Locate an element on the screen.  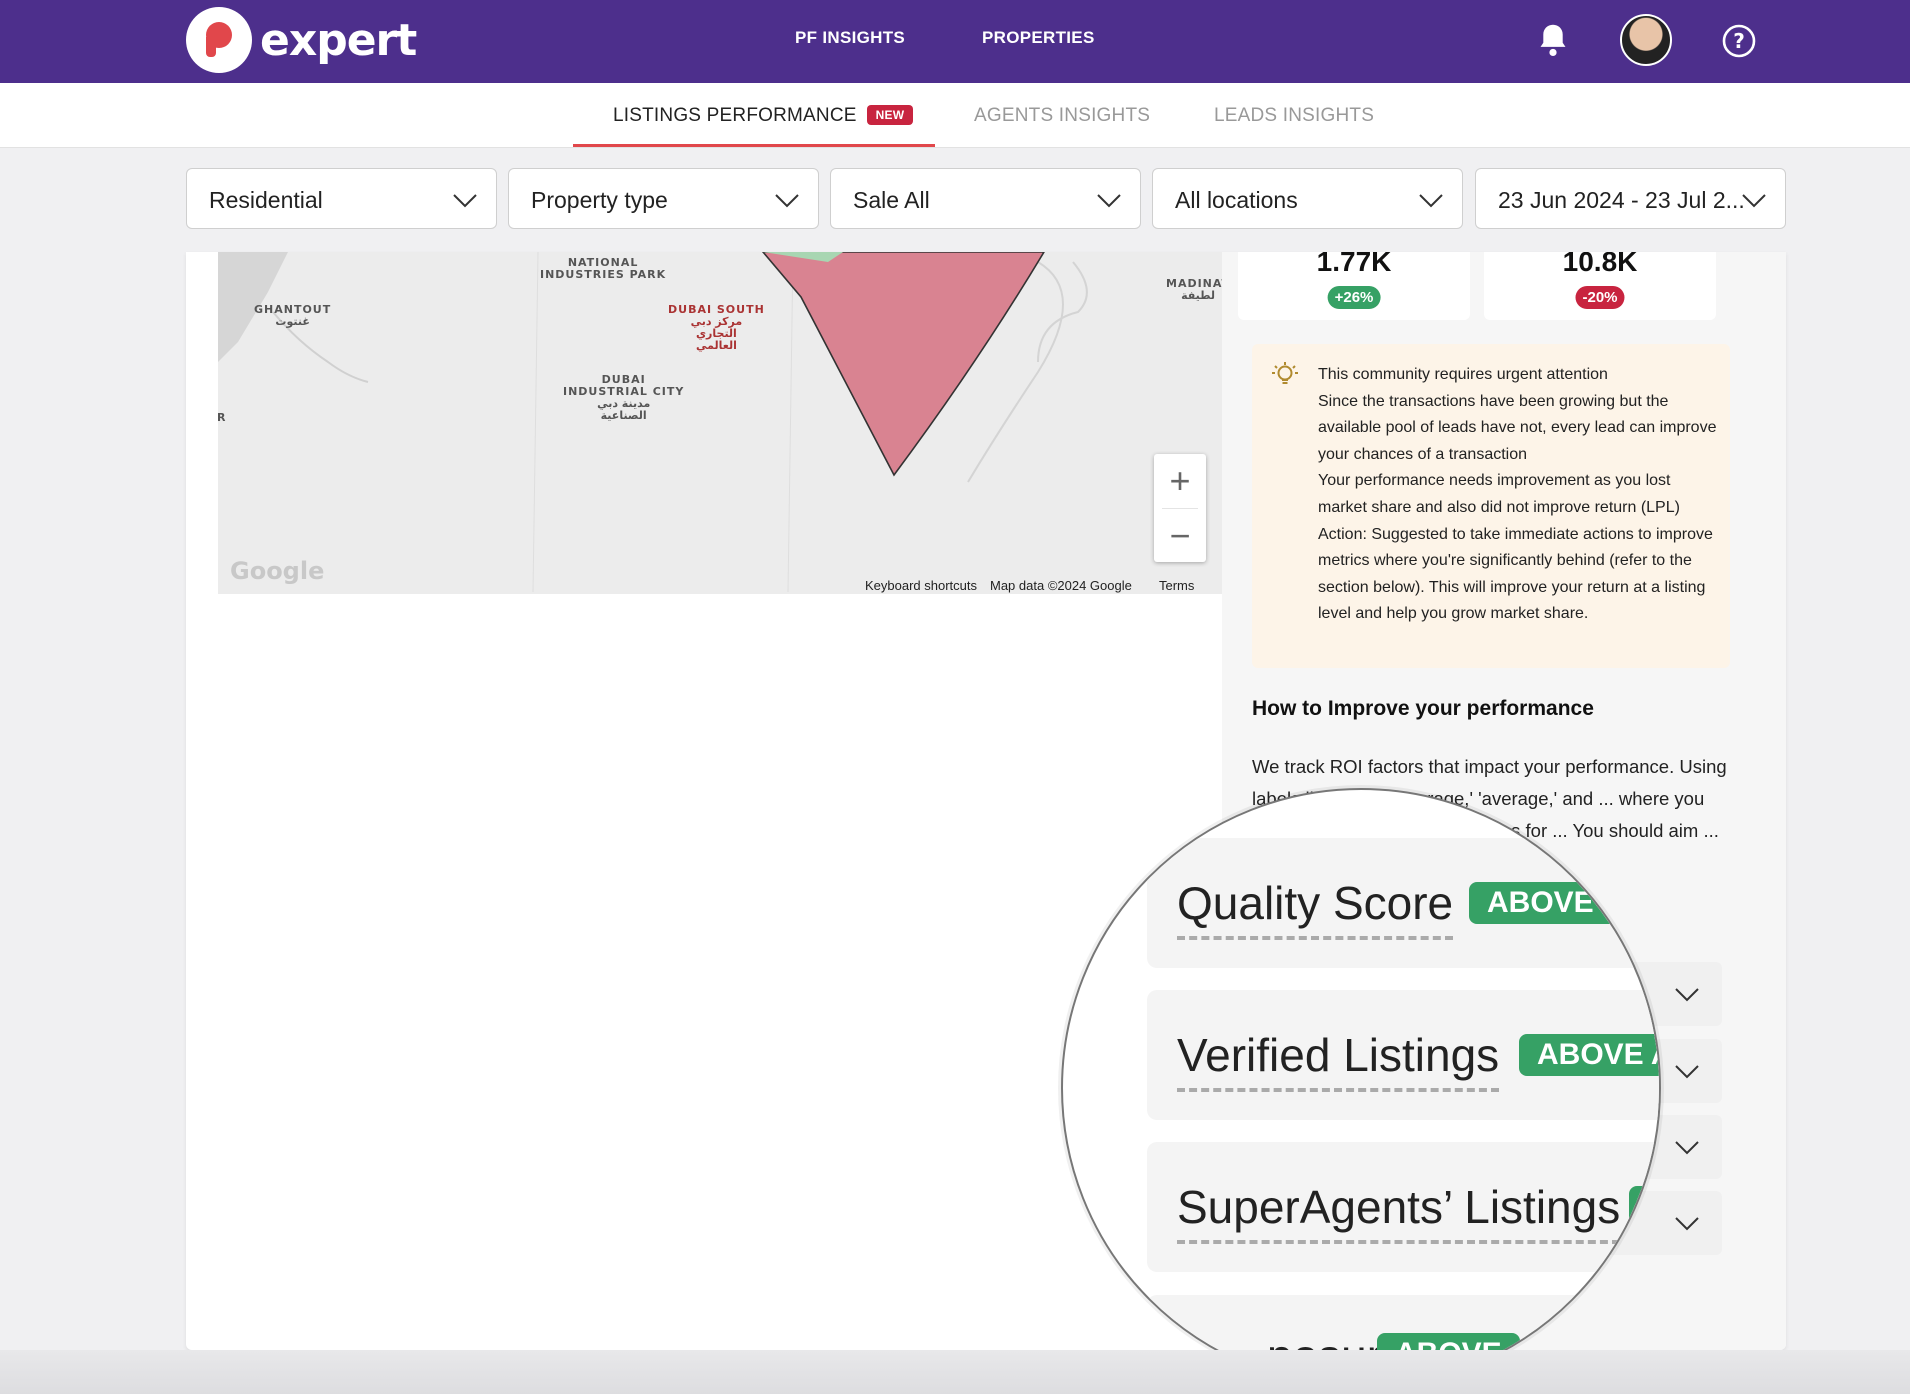
logo-text: expert is located at coordinates (338, 40).